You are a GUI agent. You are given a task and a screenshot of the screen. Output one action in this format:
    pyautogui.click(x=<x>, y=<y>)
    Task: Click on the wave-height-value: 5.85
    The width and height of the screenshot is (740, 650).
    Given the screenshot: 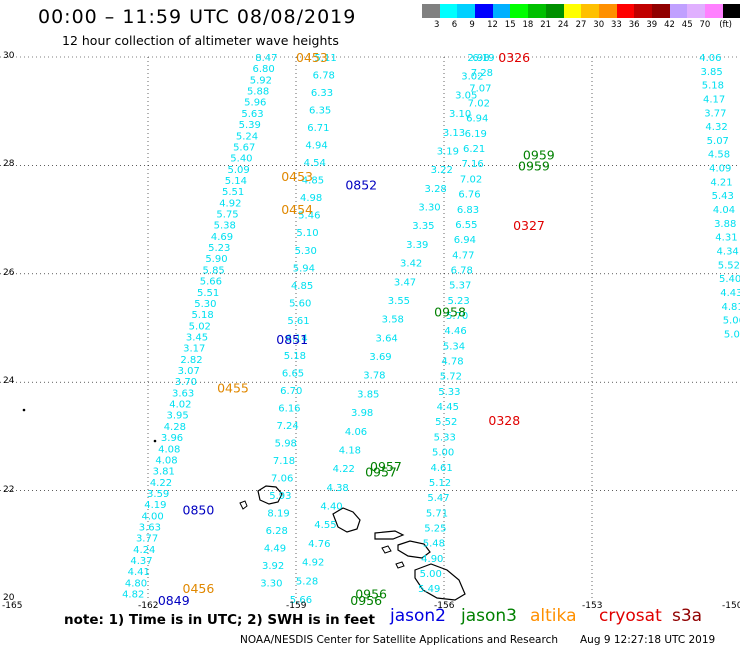 What is the action you would take?
    pyautogui.click(x=214, y=270)
    